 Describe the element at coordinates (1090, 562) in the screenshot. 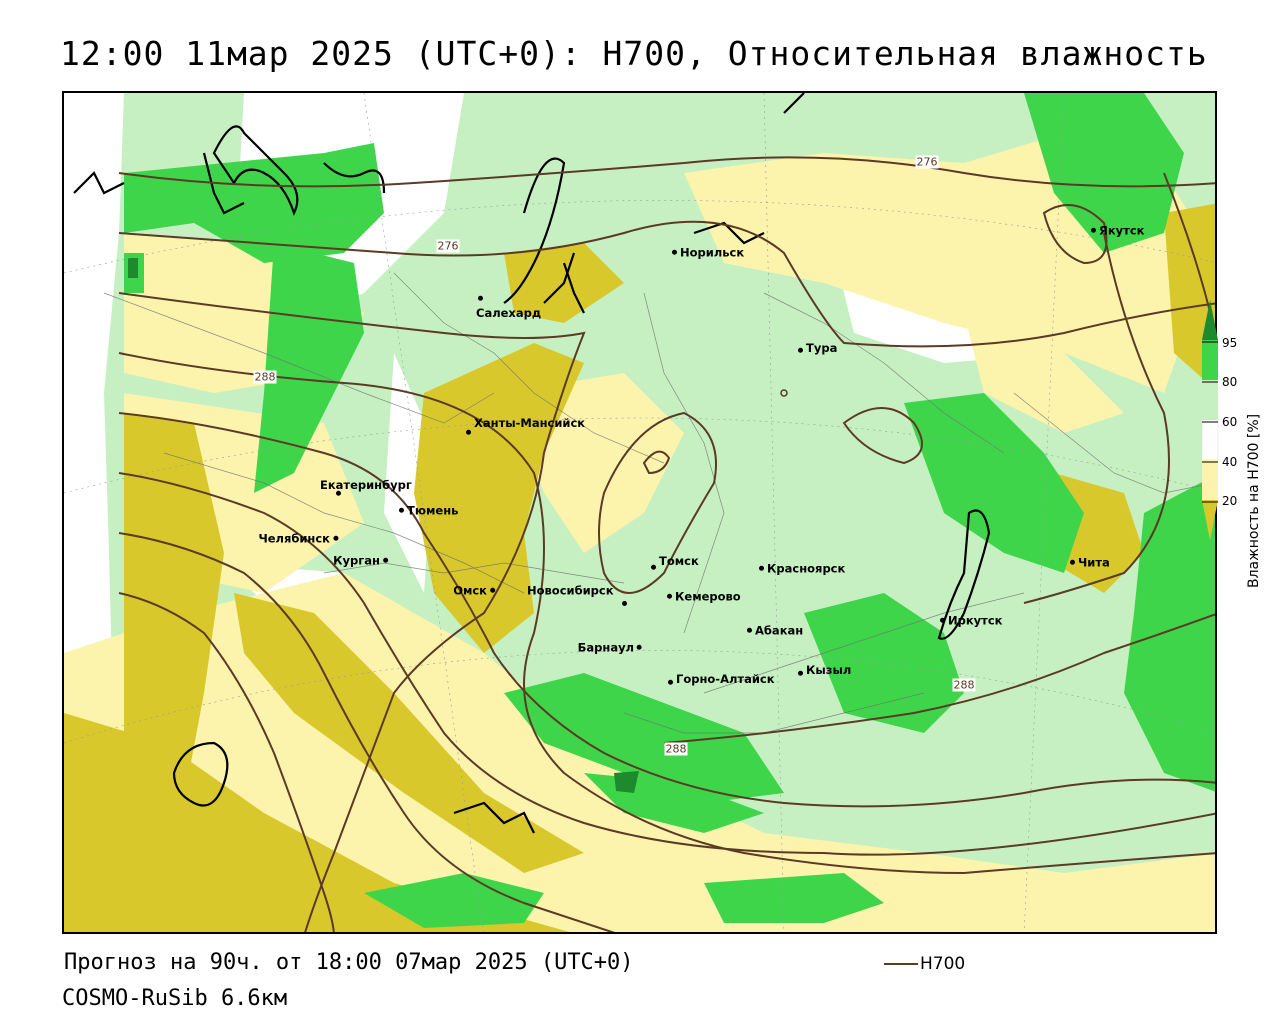

I see `city-marker: Чита` at that location.